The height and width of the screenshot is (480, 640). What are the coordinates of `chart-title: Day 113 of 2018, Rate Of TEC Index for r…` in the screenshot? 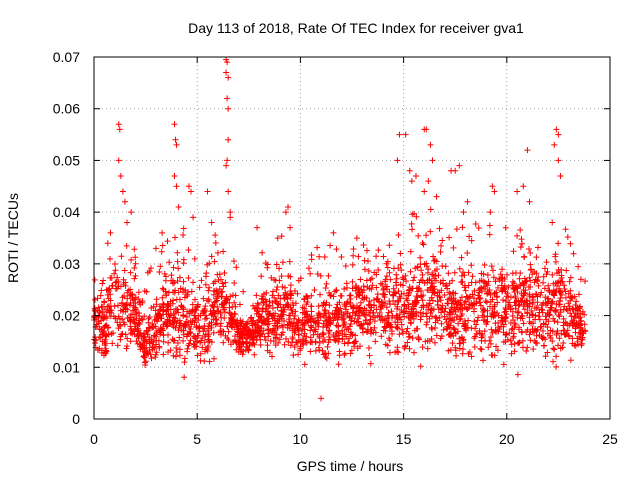 It's located at (356, 28).